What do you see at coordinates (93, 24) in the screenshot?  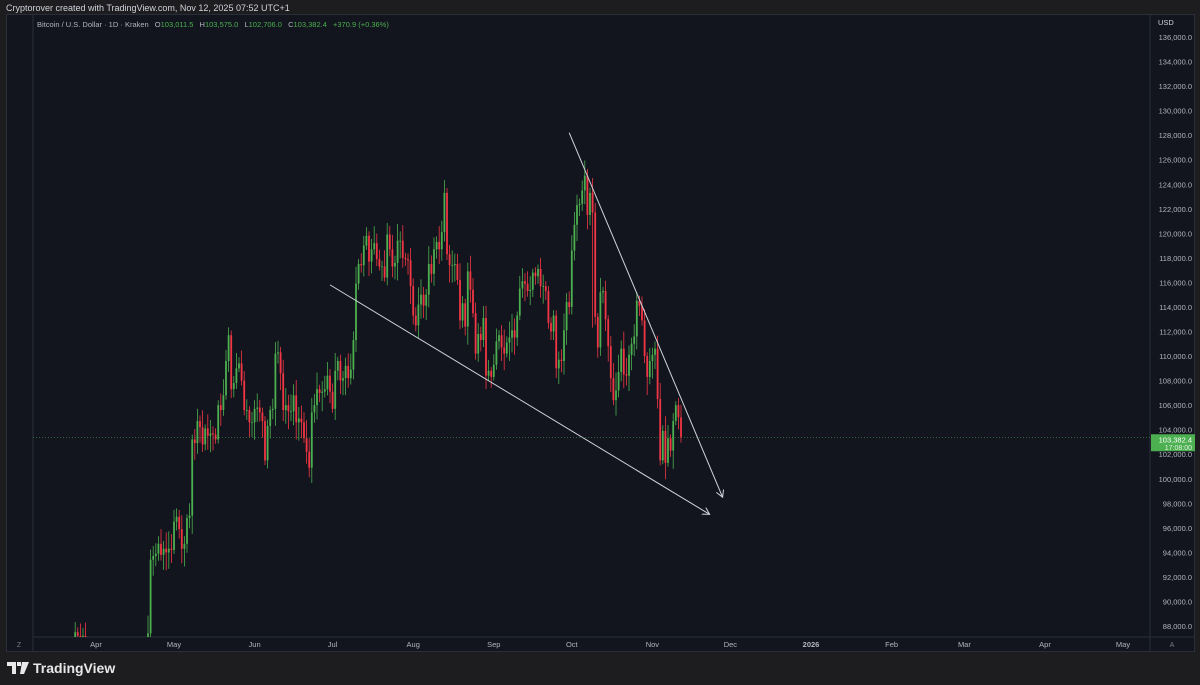 I see `symbol-title: Bitcoin / U.S. Dollar · 1D · Kraken` at bounding box center [93, 24].